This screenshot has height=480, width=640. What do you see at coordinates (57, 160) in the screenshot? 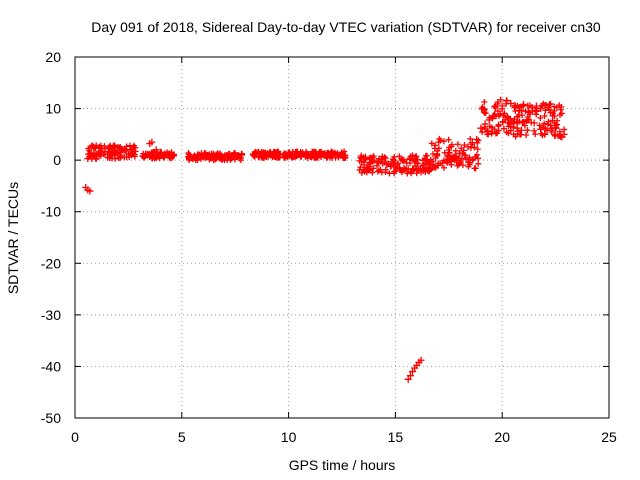
I see `y-tick-label: 0` at bounding box center [57, 160].